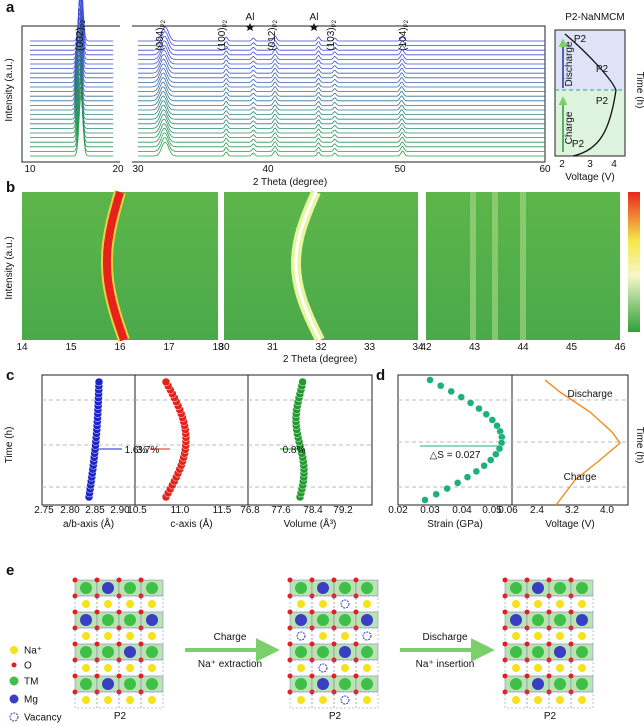 Image resolution: width=644 pixels, height=726 pixels. What do you see at coordinates (580, 477) in the screenshot?
I see `annotation: Charge` at bounding box center [580, 477].